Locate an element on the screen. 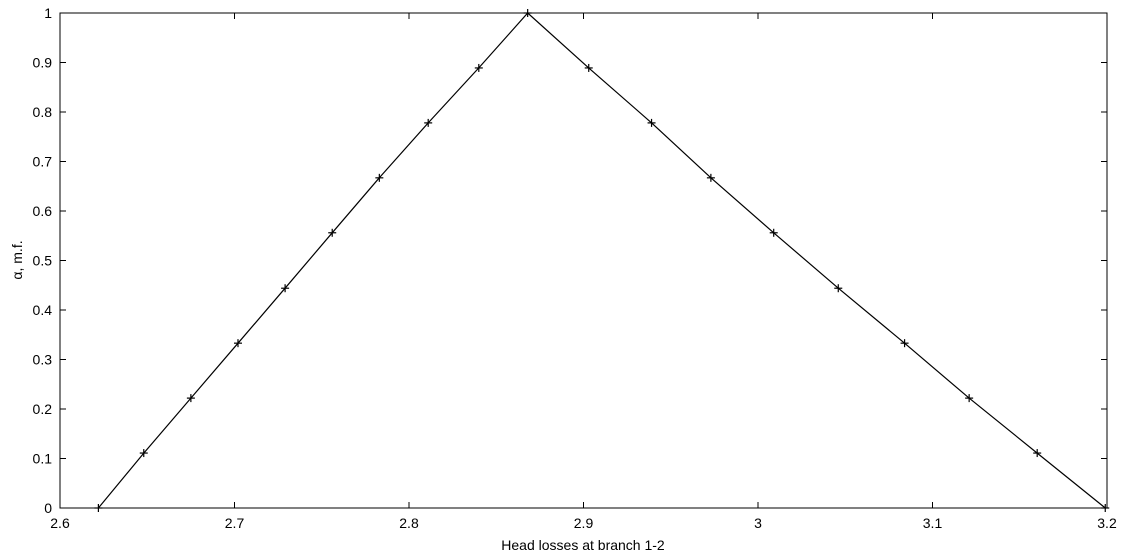 This screenshot has width=1127, height=558. y-tick-label: 0.1 is located at coordinates (43, 459).